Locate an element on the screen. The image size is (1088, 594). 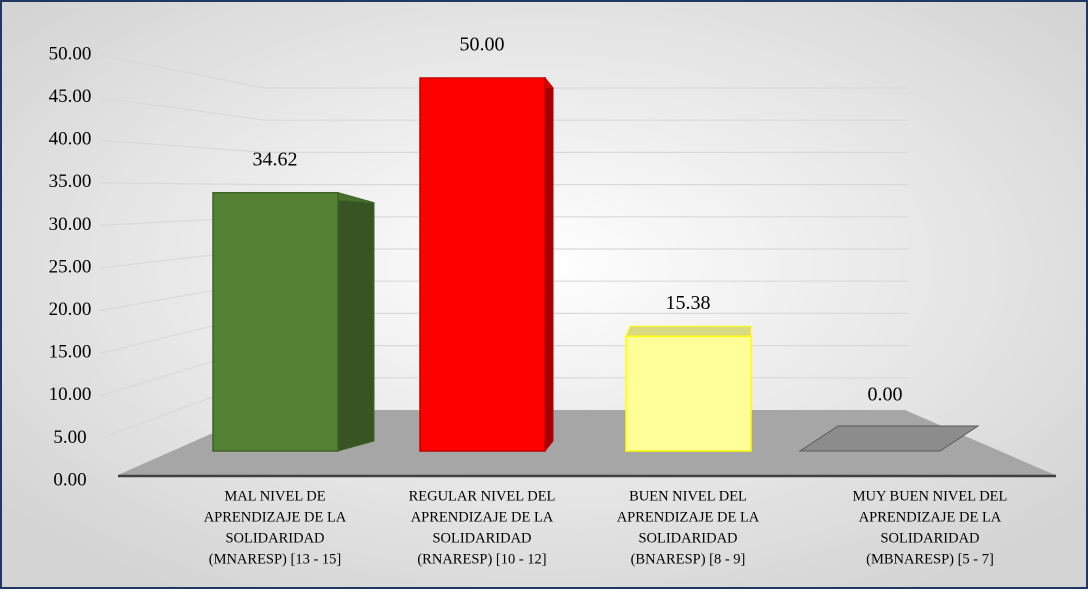
value-label: 50.00 is located at coordinates (482, 45).